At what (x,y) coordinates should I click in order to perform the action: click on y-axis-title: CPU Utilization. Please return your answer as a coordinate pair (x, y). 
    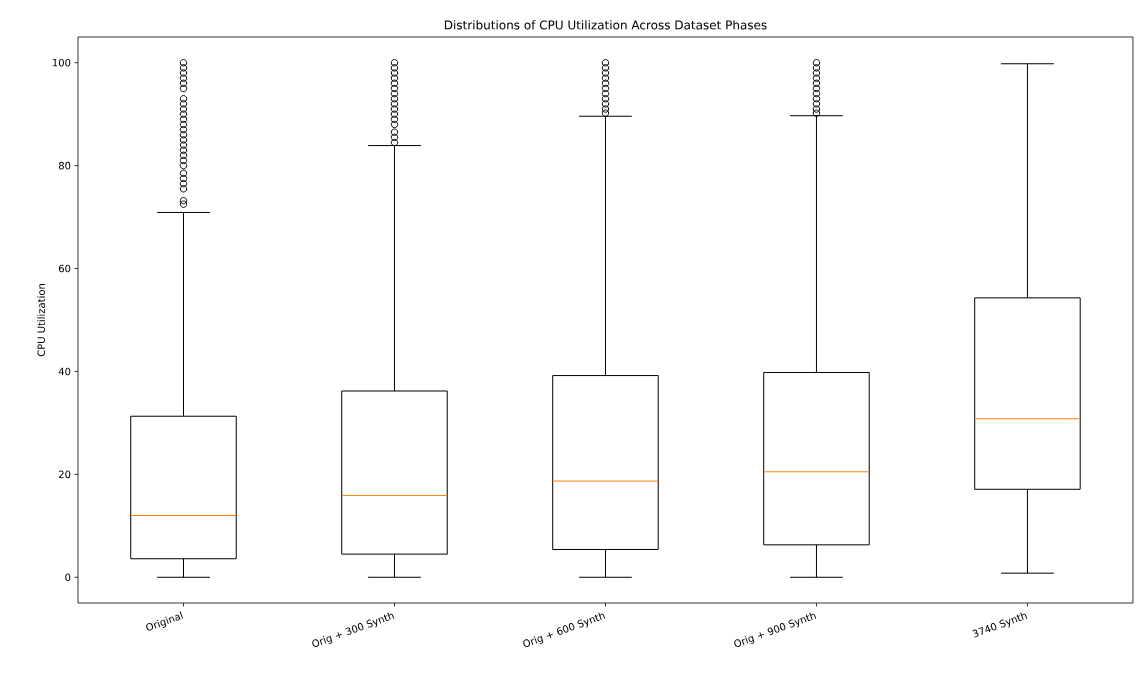
    Looking at the image, I should click on (41, 320).